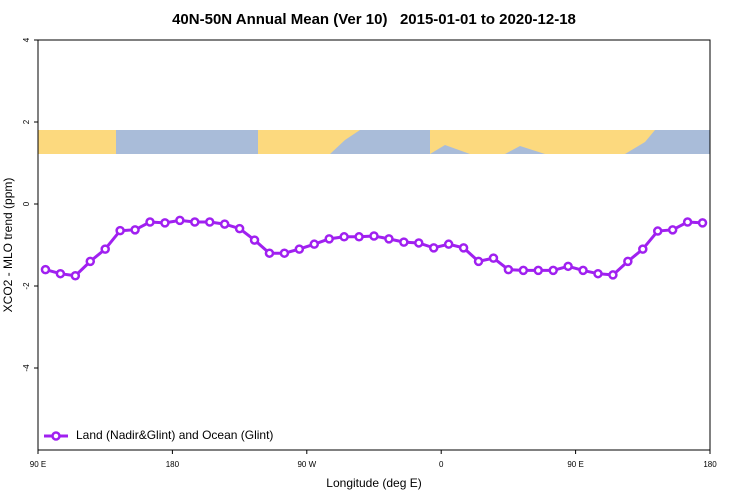 The height and width of the screenshot is (500, 750). I want to click on y-axis-label: XCO2 - MLO trend (ppm), so click(8, 245).